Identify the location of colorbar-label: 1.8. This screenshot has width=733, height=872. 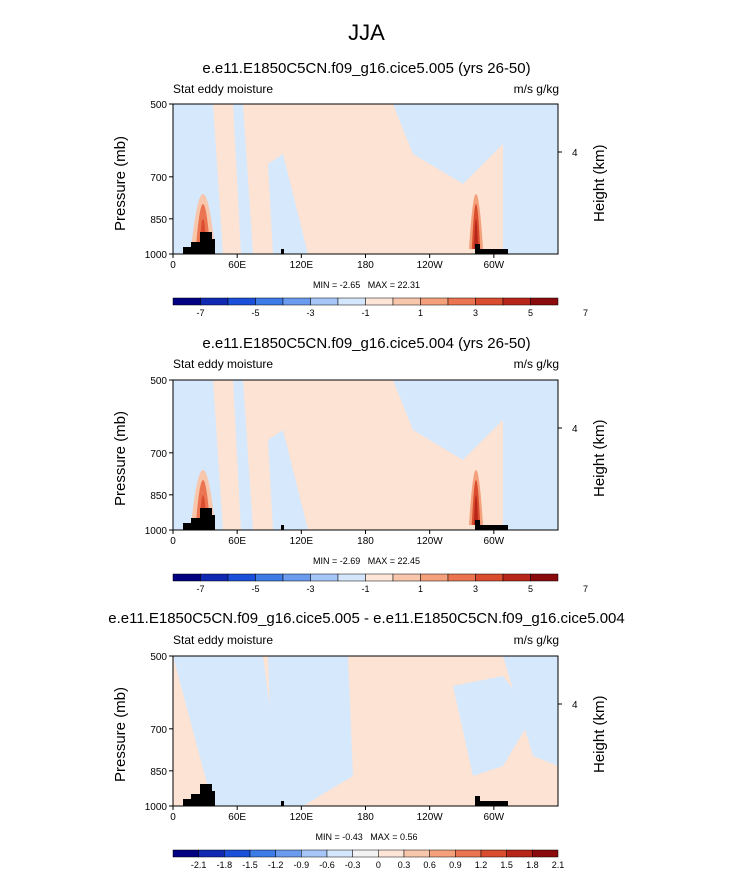
(532, 865).